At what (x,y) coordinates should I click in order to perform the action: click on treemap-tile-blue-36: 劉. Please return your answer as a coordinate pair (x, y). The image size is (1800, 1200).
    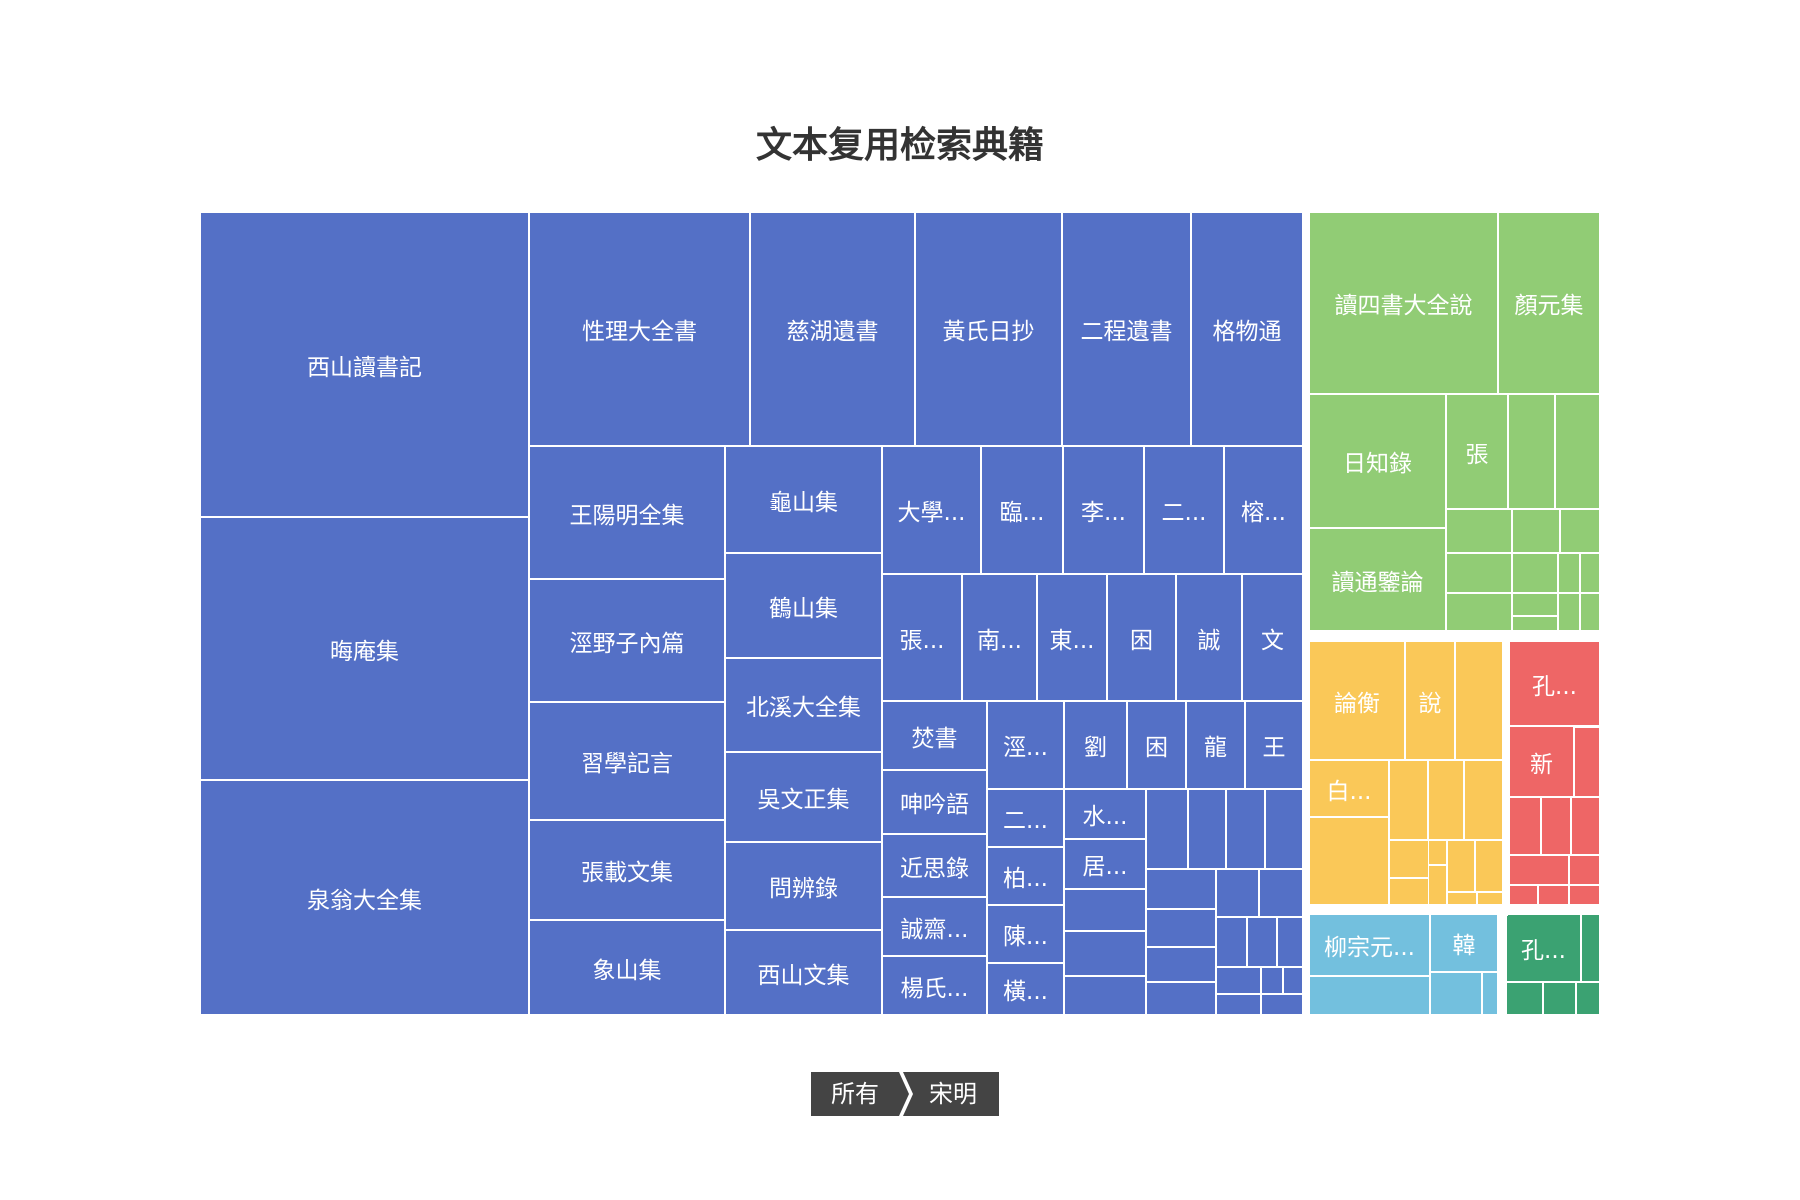
    Looking at the image, I should click on (1095, 745).